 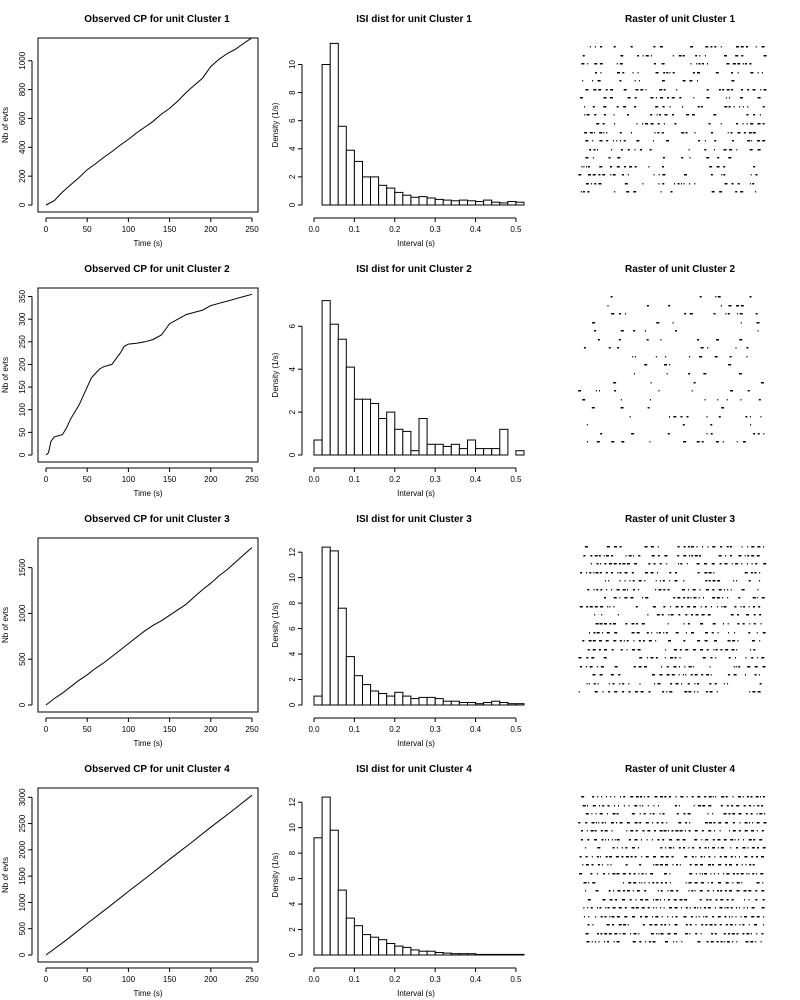 I want to click on y-tick-label: 6, so click(x=292, y=326).